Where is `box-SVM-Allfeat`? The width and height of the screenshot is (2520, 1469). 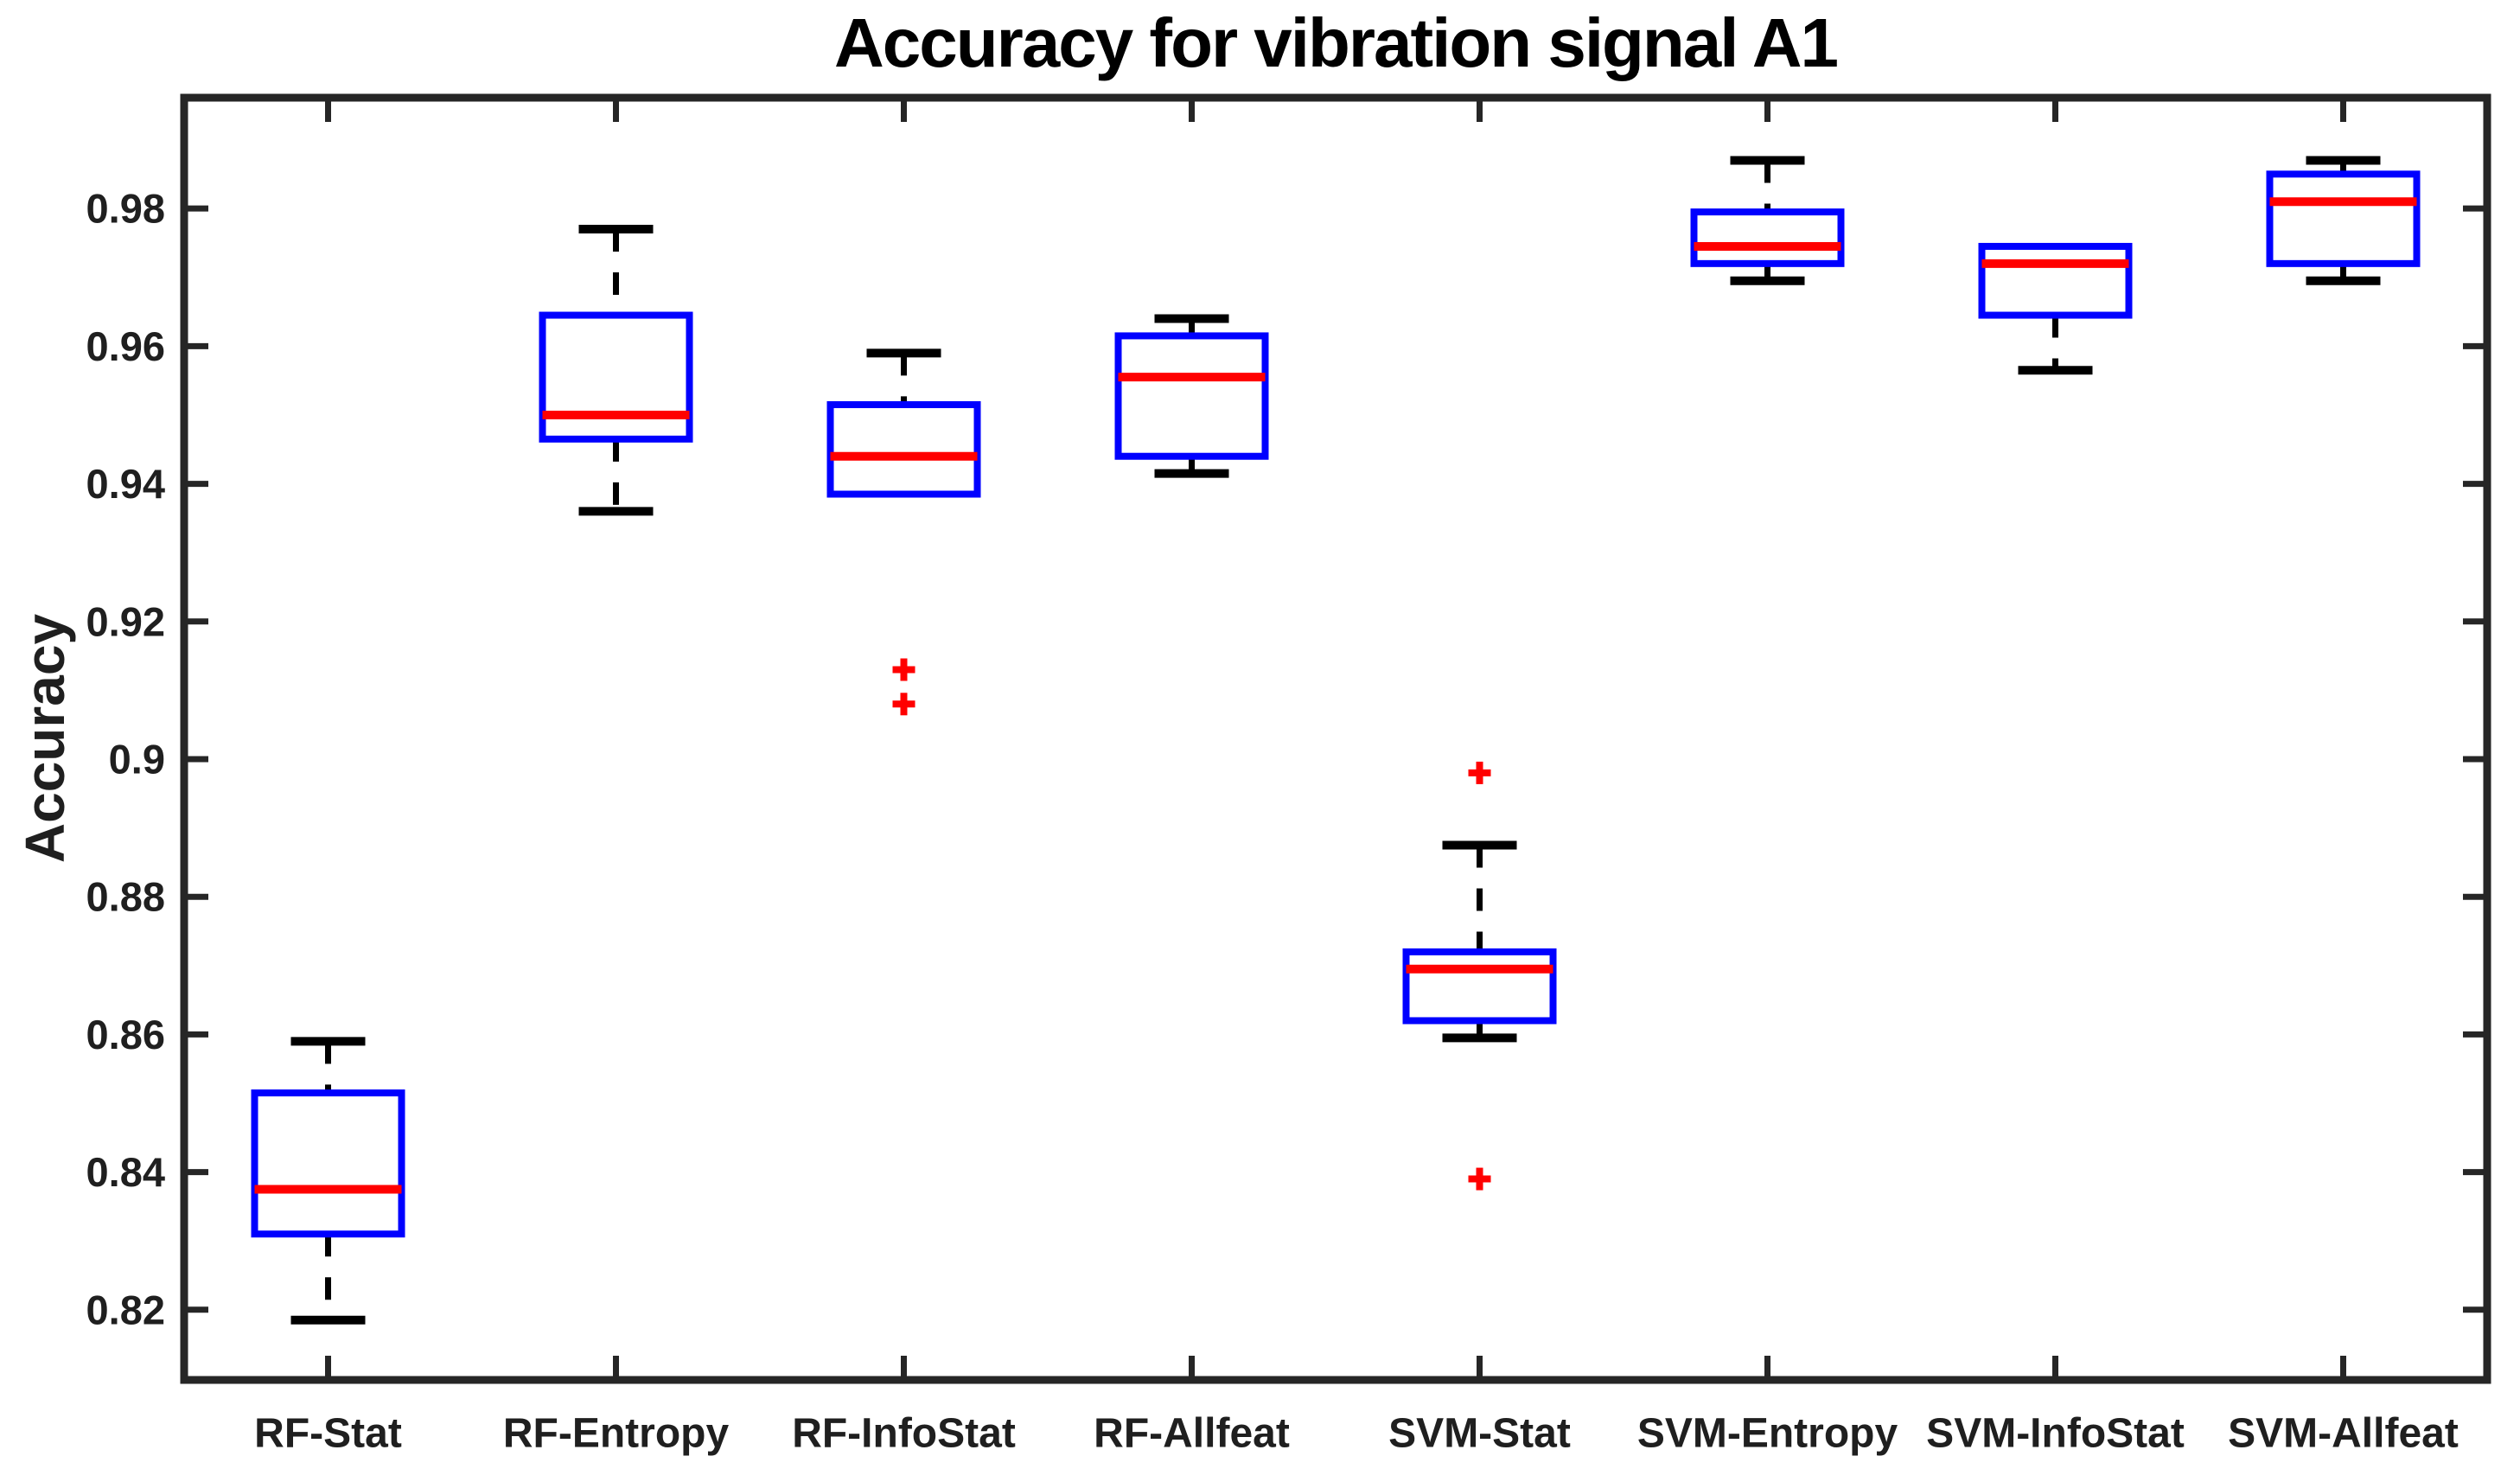 box-SVM-Allfeat is located at coordinates (2343, 218).